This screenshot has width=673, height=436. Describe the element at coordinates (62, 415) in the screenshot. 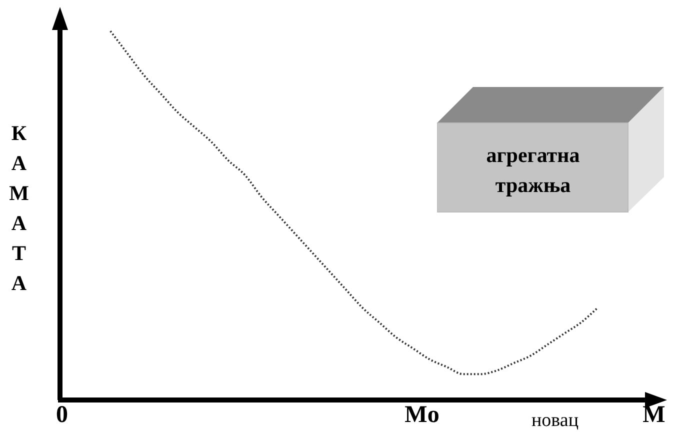

I see `text: 0` at that location.